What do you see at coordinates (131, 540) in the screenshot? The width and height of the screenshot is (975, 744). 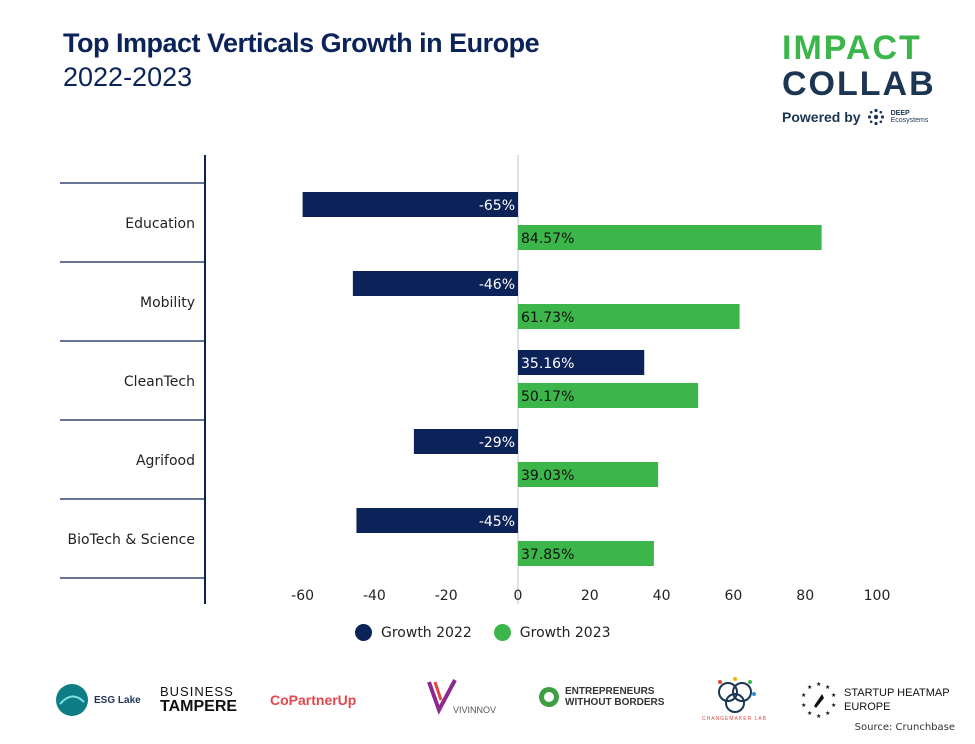 I see `category-label: BioTech & Science` at bounding box center [131, 540].